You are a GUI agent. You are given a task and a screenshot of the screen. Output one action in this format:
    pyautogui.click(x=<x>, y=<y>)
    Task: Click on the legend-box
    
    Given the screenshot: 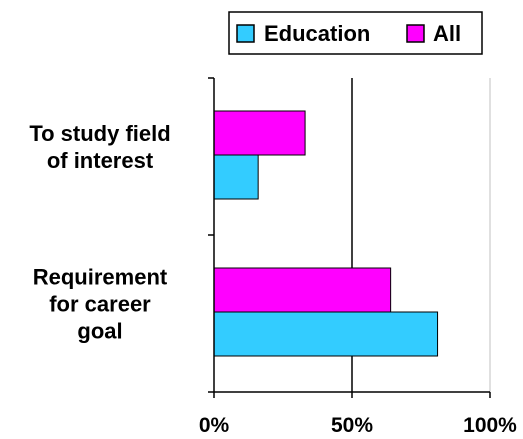 What is the action you would take?
    pyautogui.click(x=355, y=33)
    